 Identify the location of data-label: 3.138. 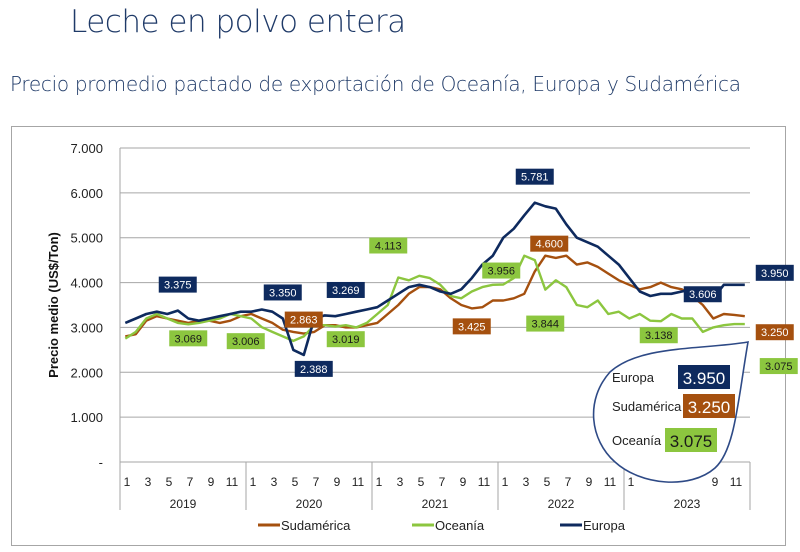
(659, 336).